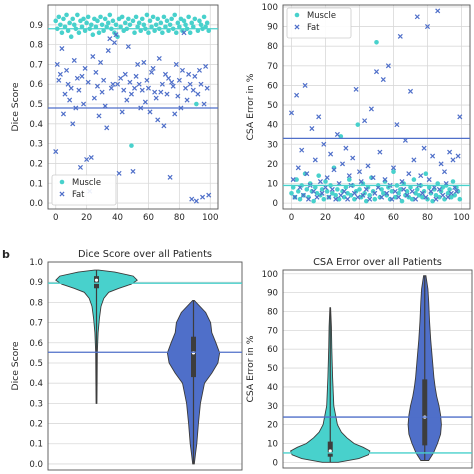  Describe the element at coordinates (272, 350) in the screenshot. I see `y-tick-label: 60` at that location.